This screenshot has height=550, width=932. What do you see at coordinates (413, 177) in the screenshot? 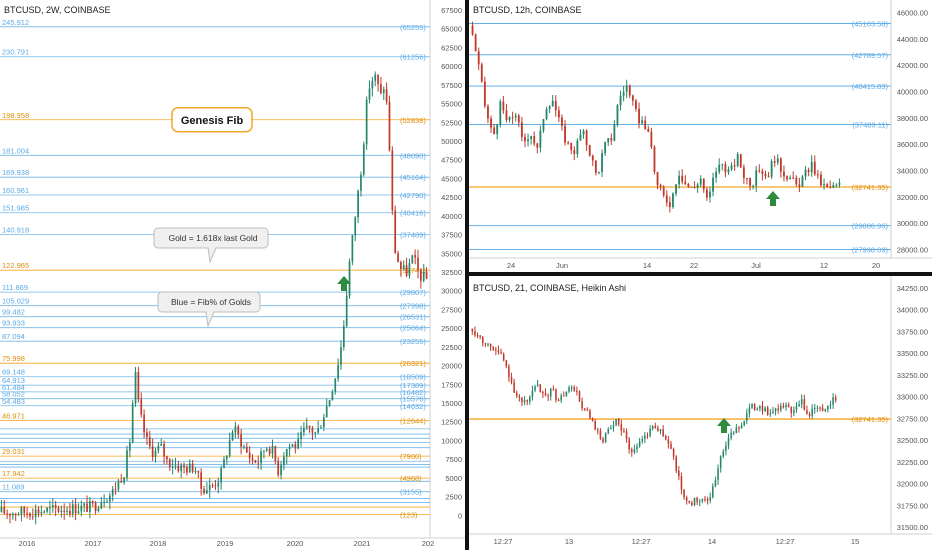
I see `level-right-label: (45164)` at bounding box center [413, 177].